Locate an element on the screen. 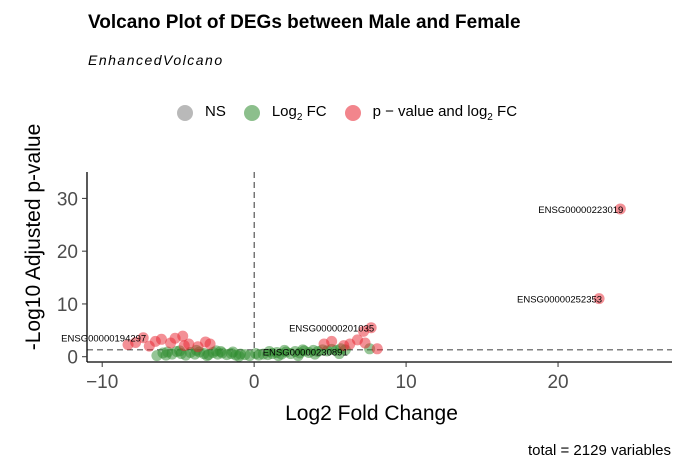 Image resolution: width=688 pixels, height=476 pixels. legend-item-pvalue-and-log2fc: p − value and log2 FC is located at coordinates (431, 113).